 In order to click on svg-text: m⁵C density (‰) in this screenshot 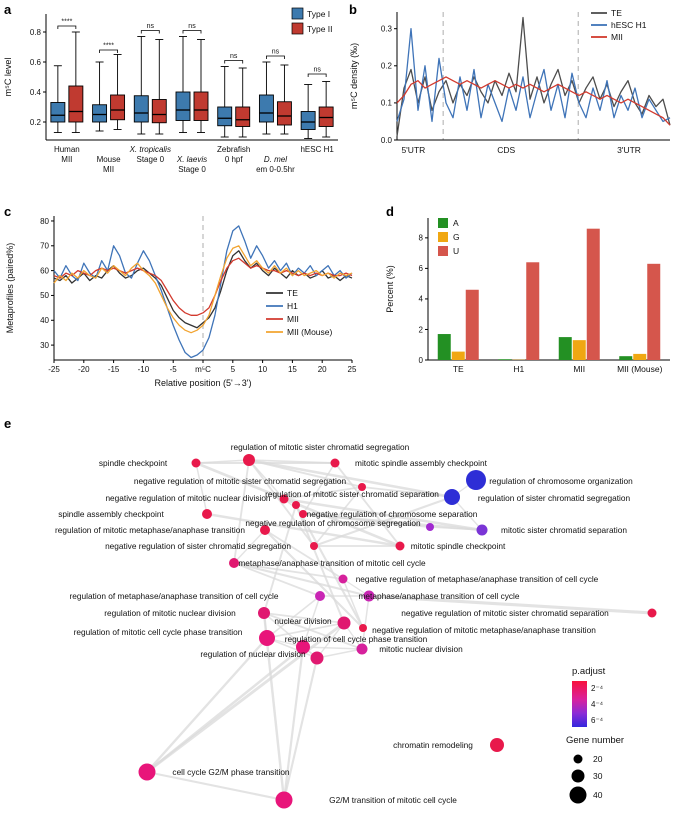, I will do `click(354, 76)`.